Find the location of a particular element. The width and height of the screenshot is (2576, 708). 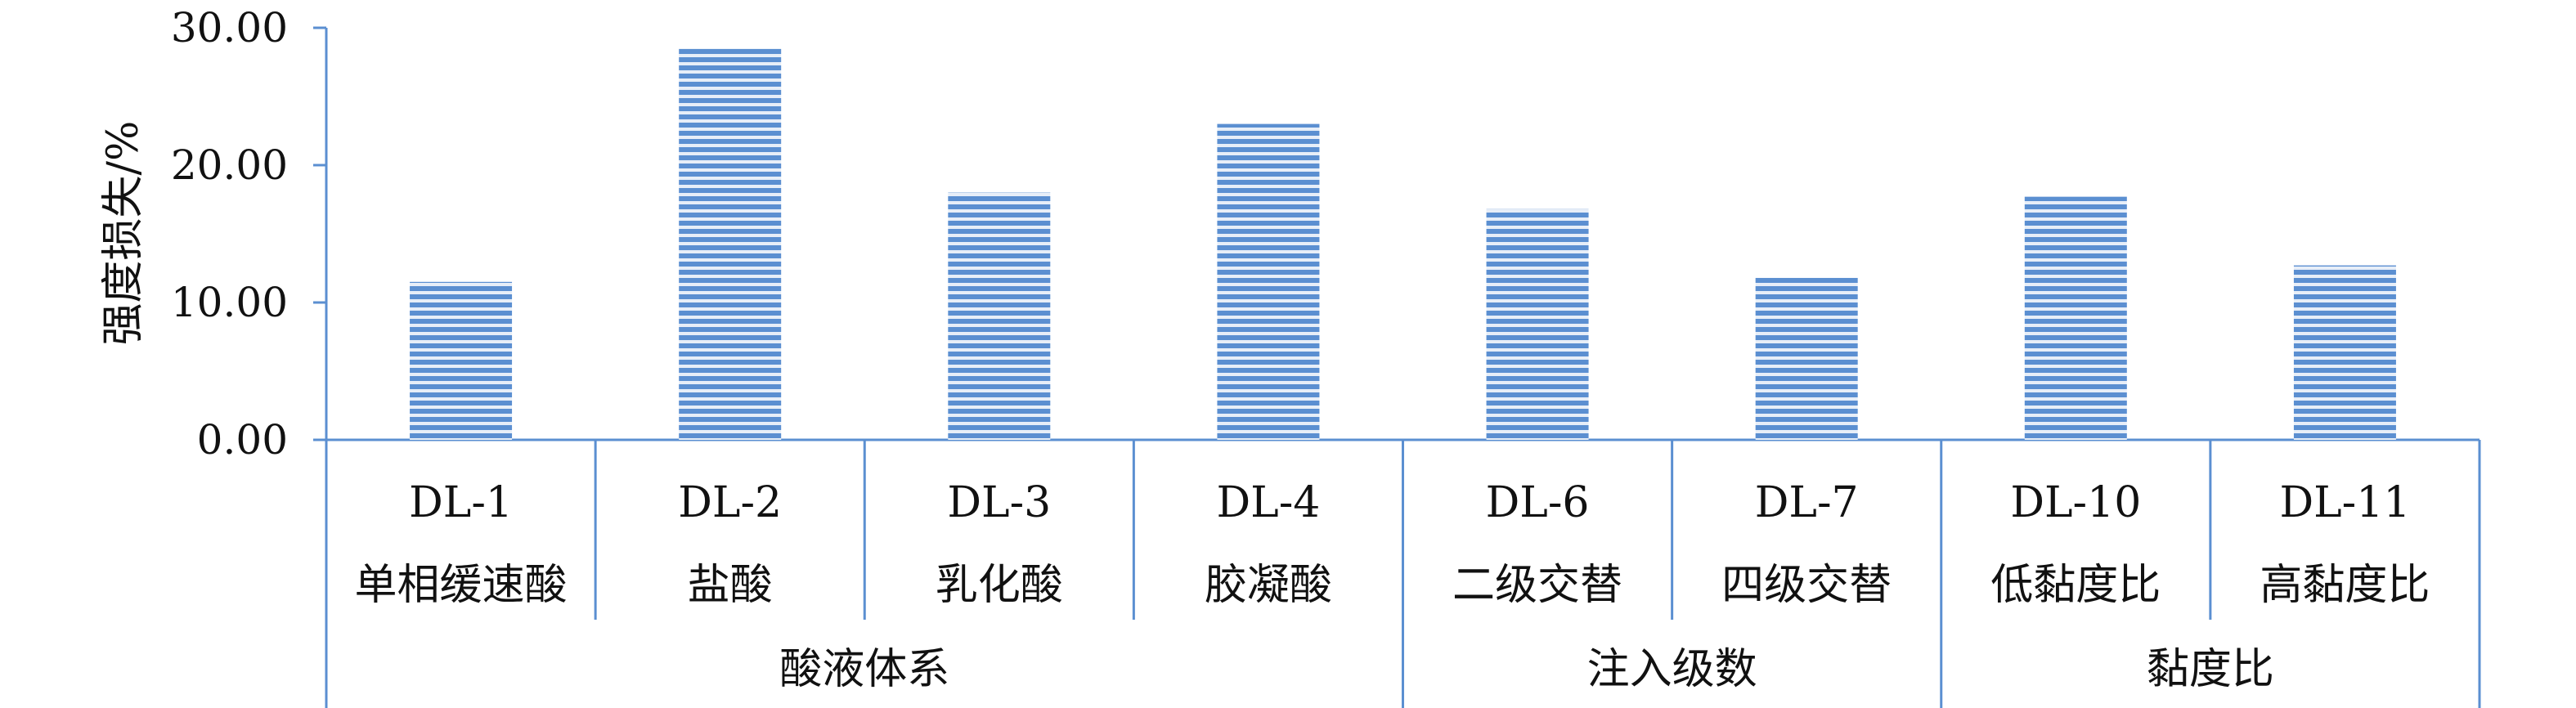

category-code-label: DL-6 is located at coordinates (1538, 502).